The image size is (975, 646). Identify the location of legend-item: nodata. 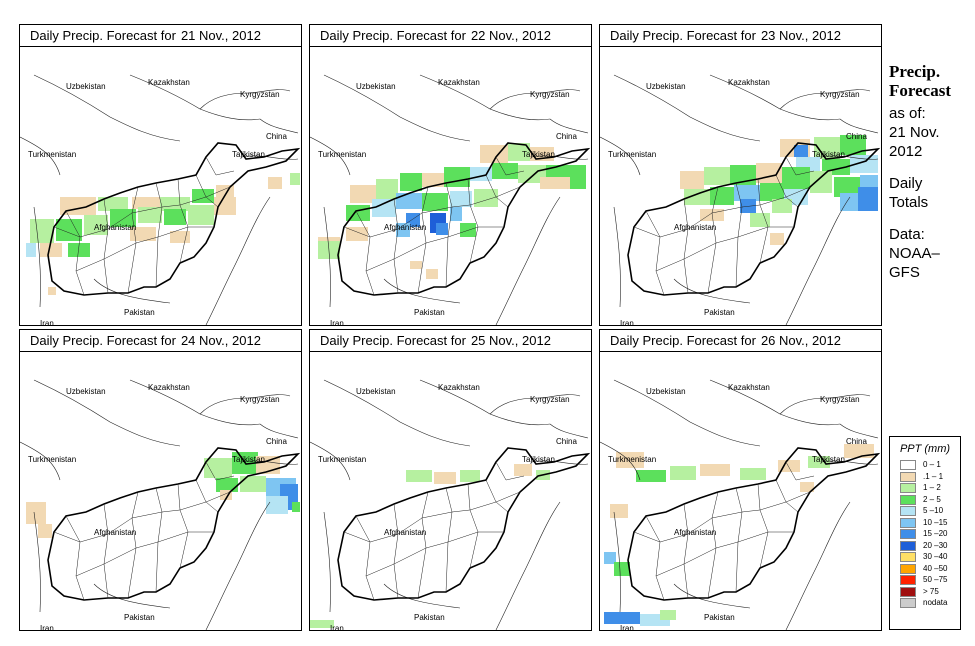
(925, 603).